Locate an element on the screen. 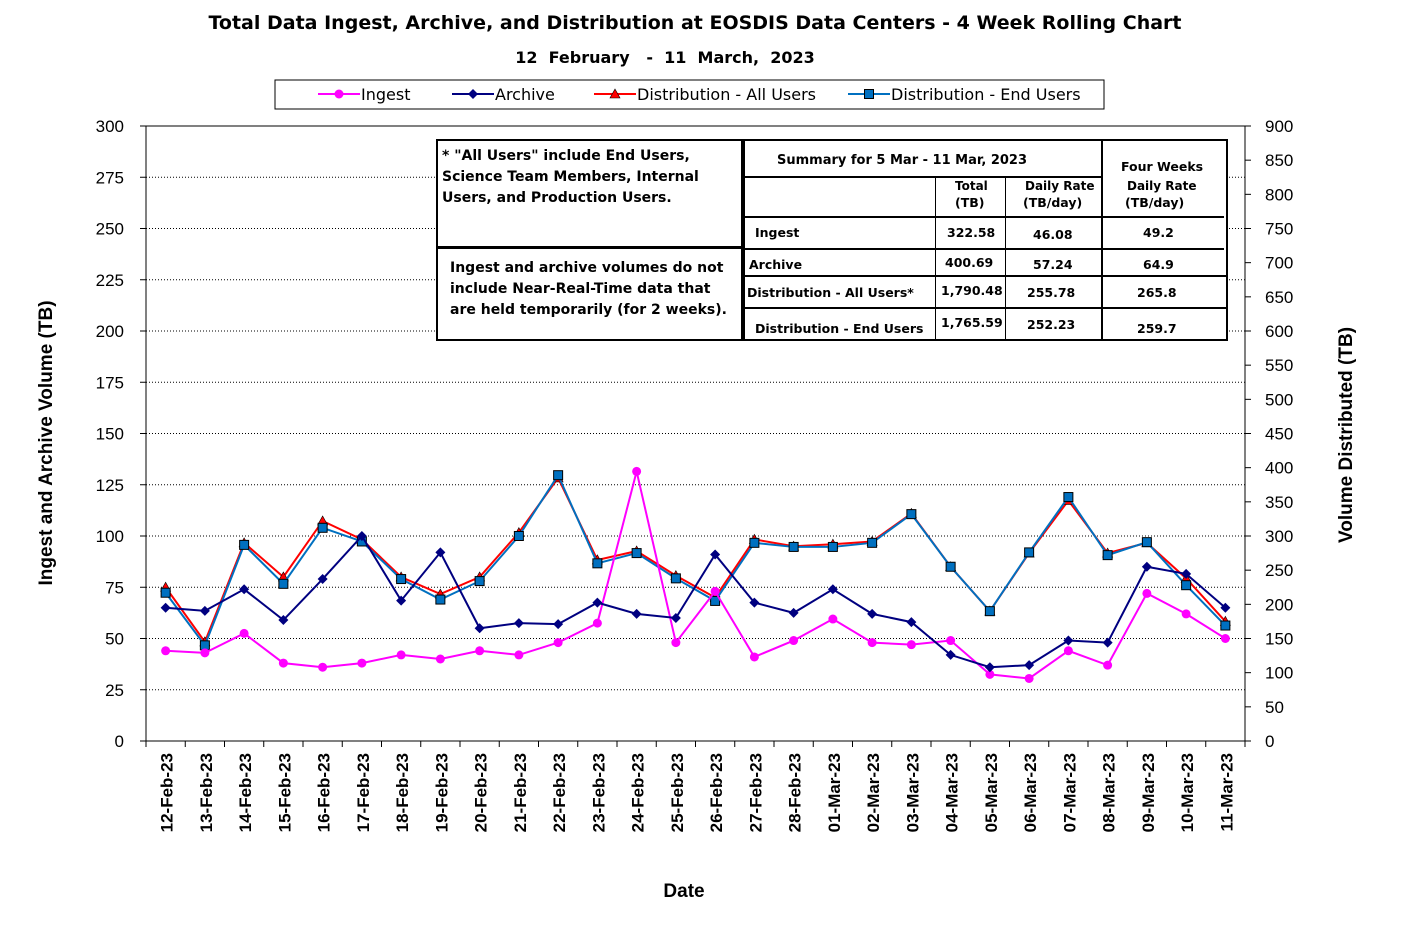 The image size is (1426, 928). x-tick-label: 13-Feb-23 is located at coordinates (206, 792).